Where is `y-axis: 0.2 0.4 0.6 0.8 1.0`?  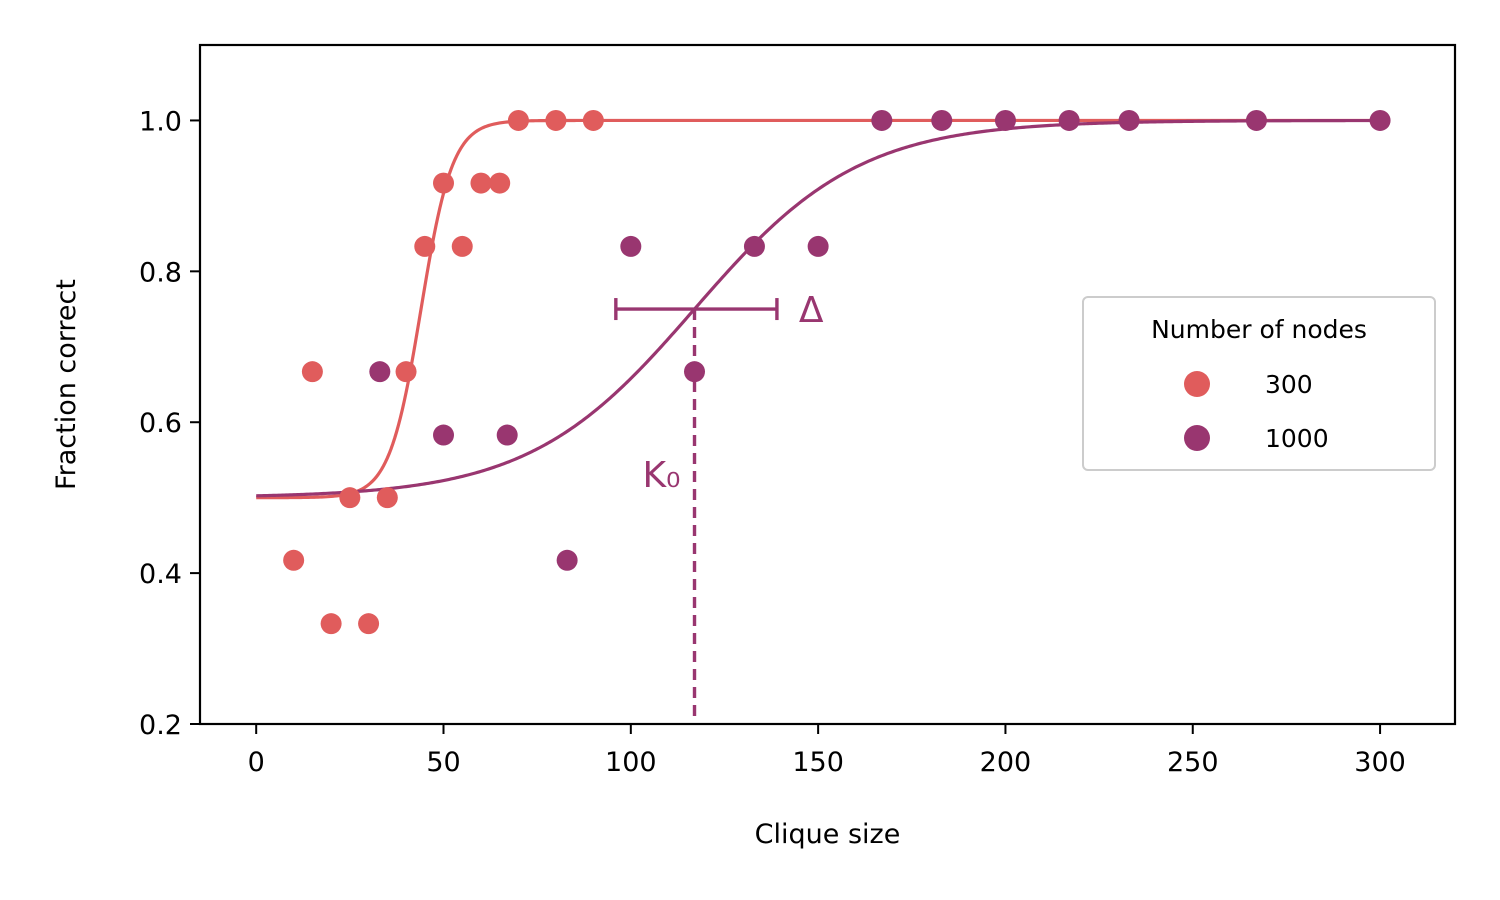 y-axis: 0.2 0.4 0.6 0.8 1.0 is located at coordinates (169, 423).